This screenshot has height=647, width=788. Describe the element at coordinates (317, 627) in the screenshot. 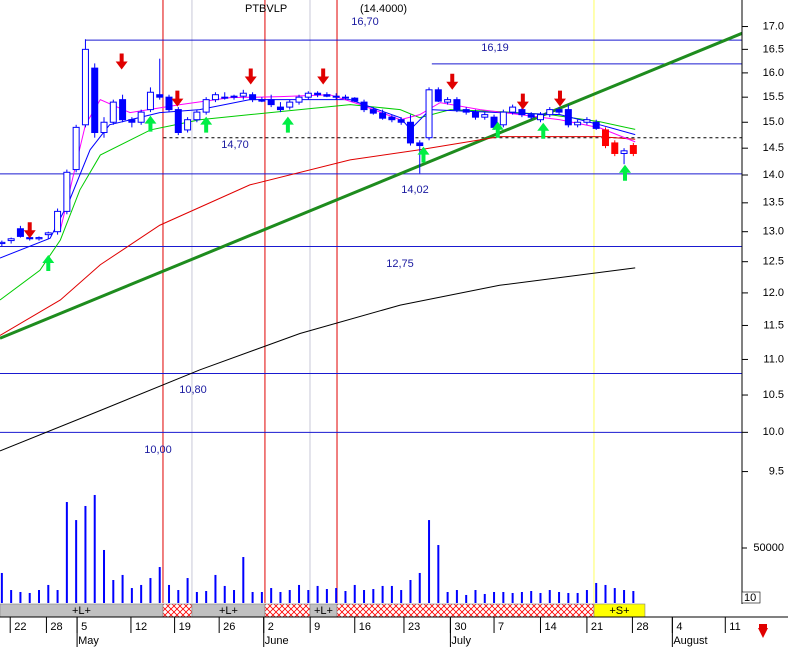

I see `x-tick-label: 9` at that location.